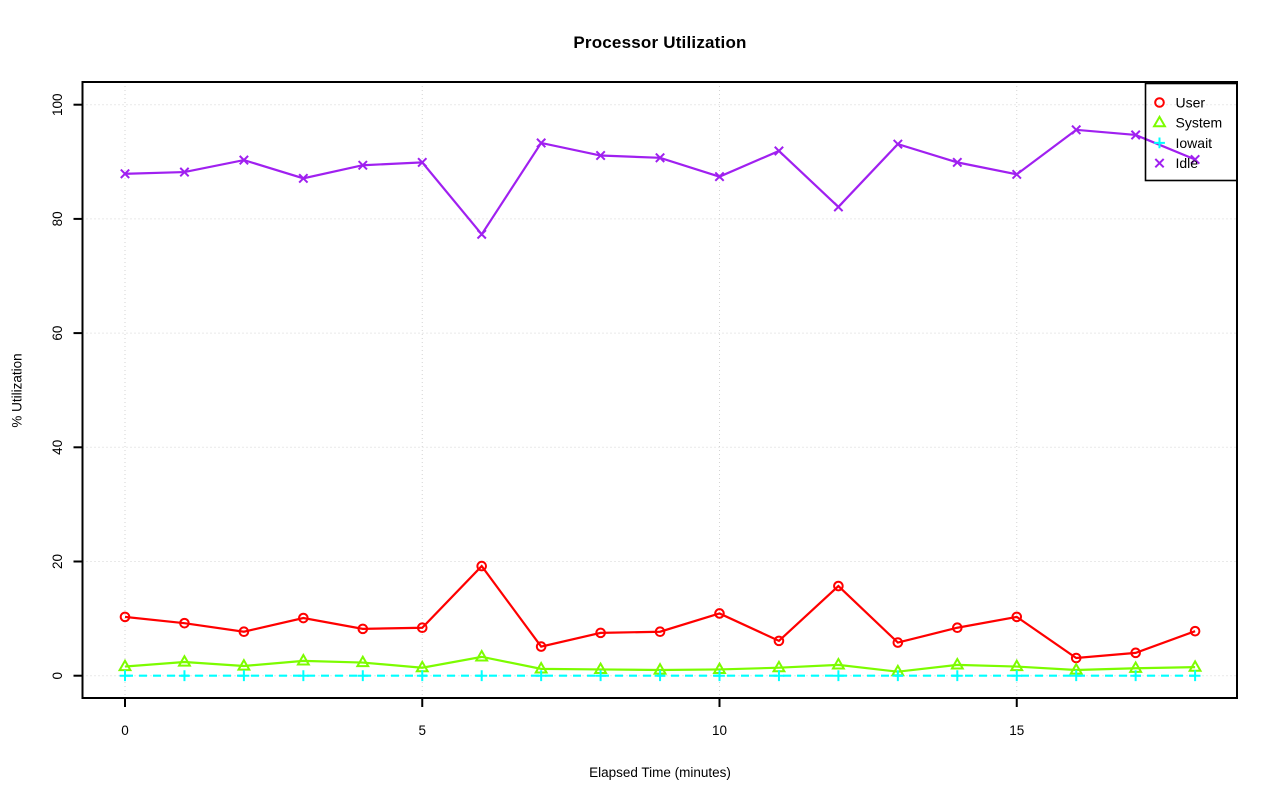  I want to click on x-tick-label: 5, so click(422, 730).